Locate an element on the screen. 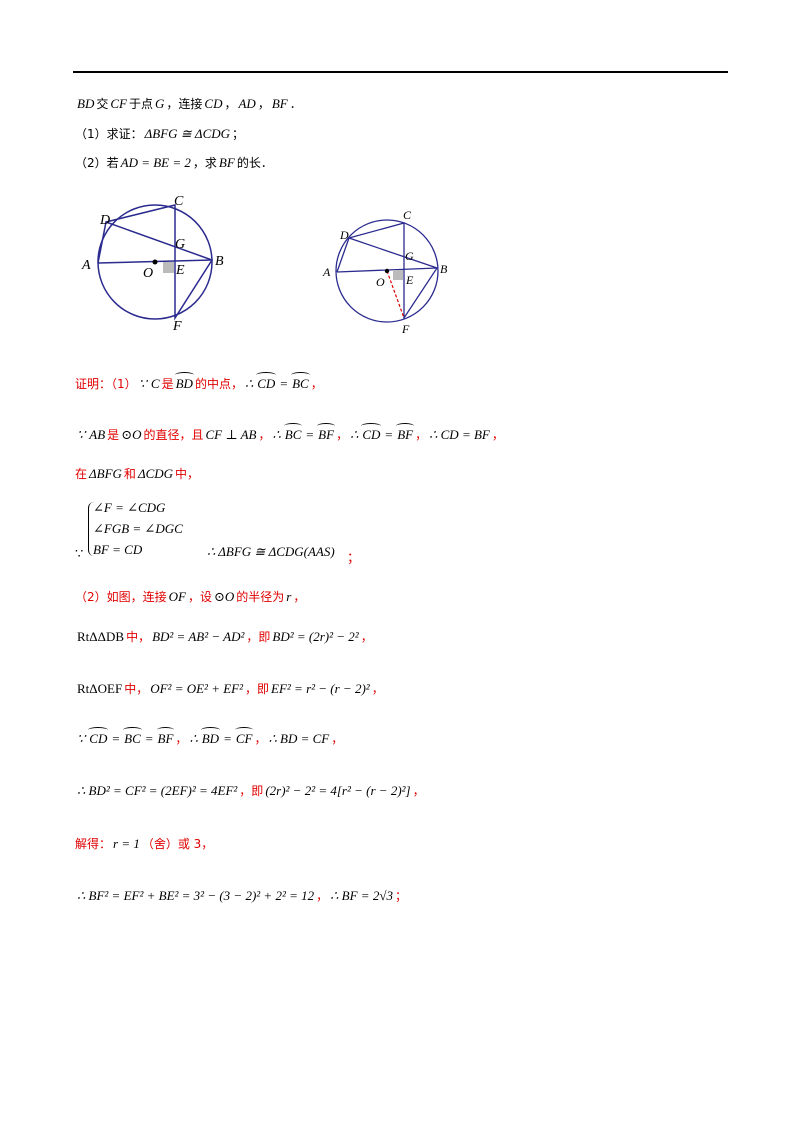  math: BF = CD is located at coordinates (118, 549).